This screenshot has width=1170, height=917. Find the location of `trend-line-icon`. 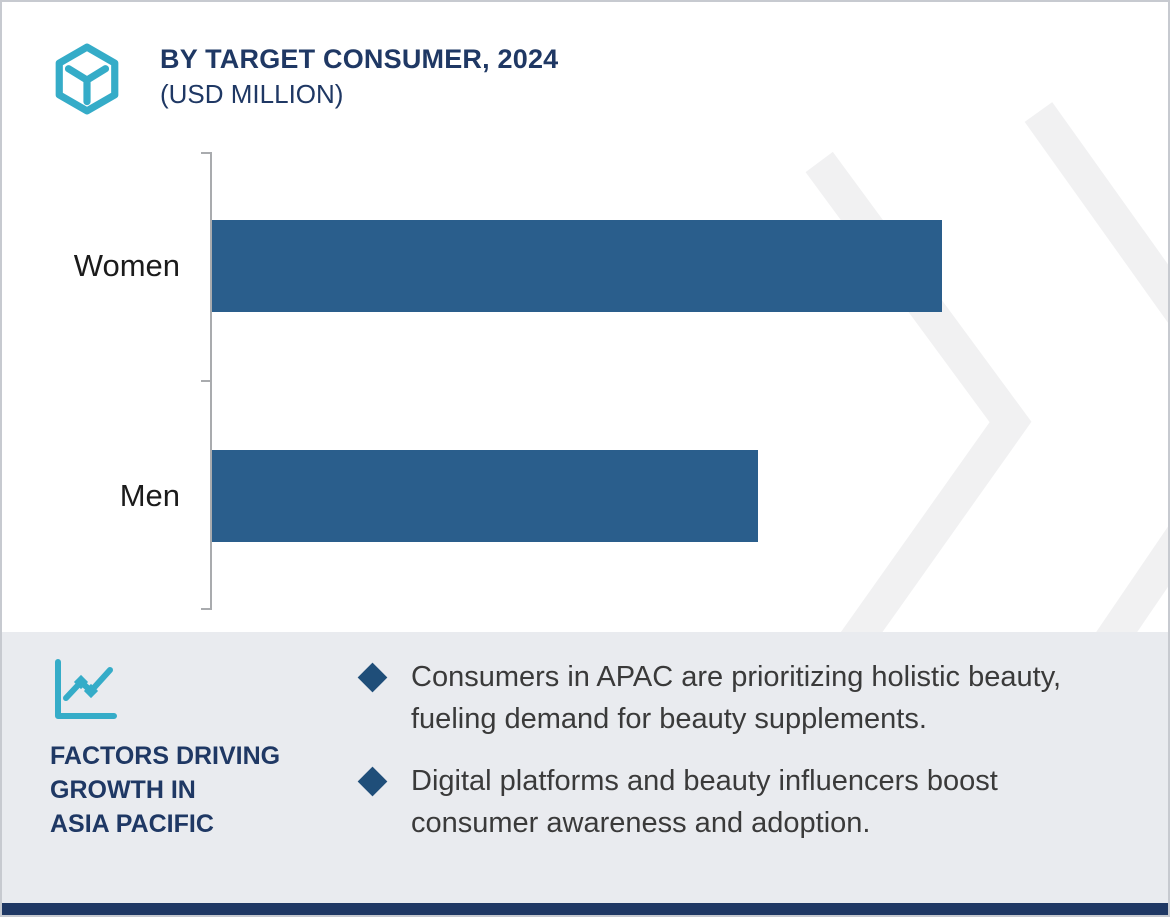

trend-line-icon is located at coordinates (86, 689).